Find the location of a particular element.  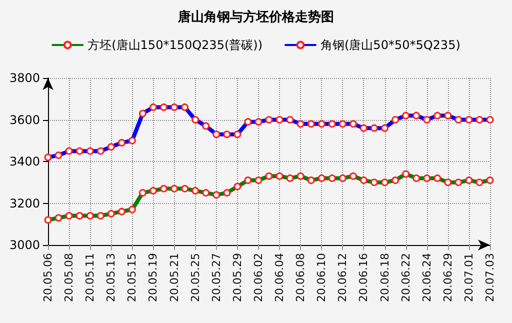

x-tick-label: 20.05.13 is located at coordinates (111, 277).